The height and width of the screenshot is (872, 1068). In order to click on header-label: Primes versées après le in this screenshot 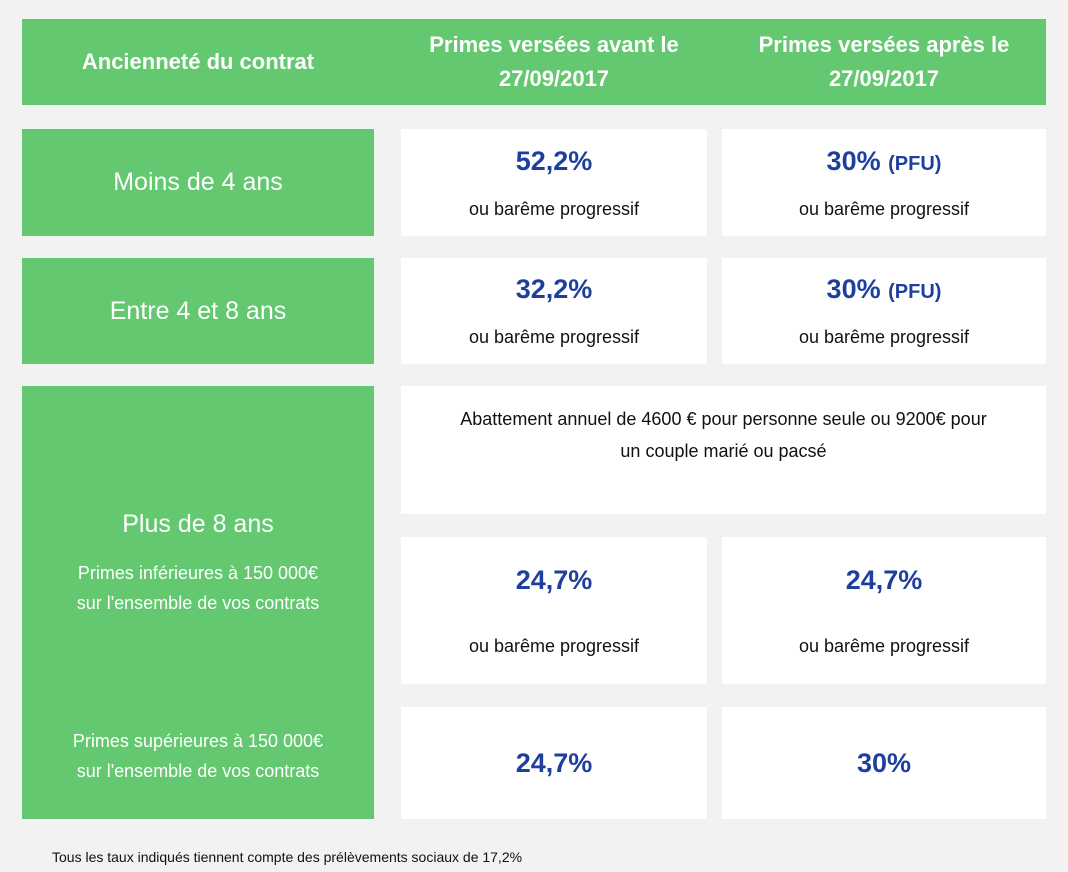, I will do `click(884, 44)`.